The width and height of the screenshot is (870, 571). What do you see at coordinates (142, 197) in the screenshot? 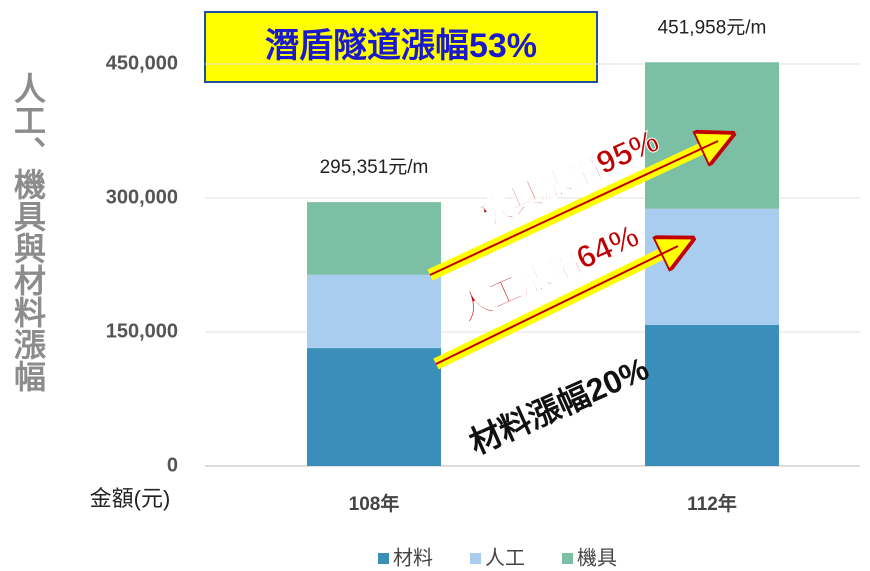
I see `y-tick-label: 300,000` at bounding box center [142, 197].